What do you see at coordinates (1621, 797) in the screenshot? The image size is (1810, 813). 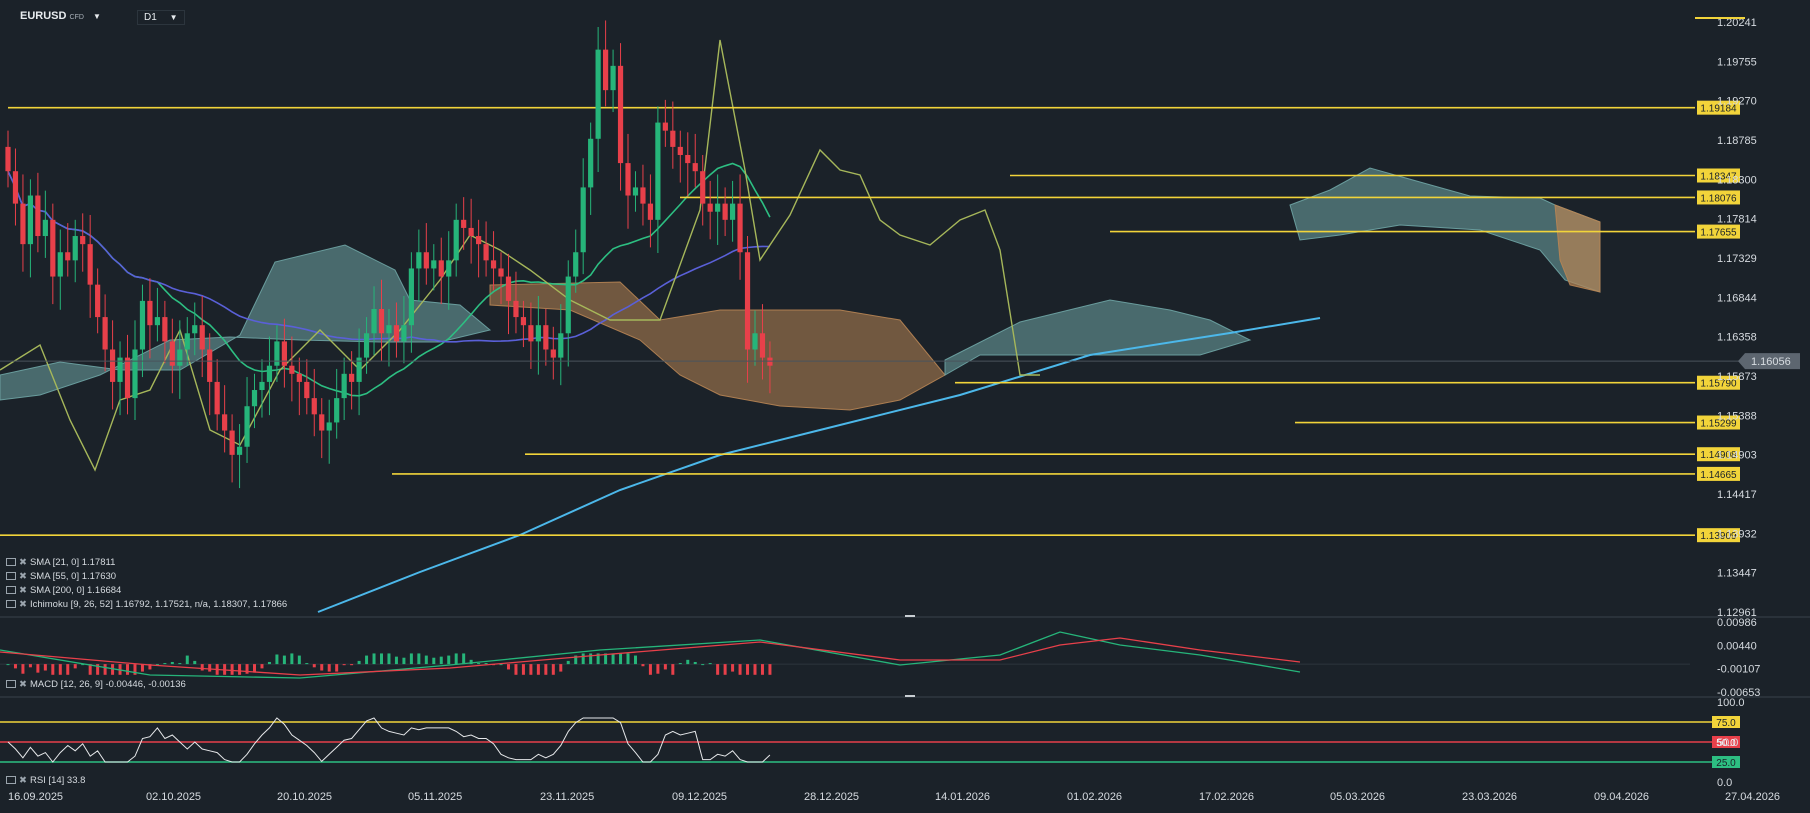 I see `date-axis-tick: 09.04.2026` at bounding box center [1621, 797].